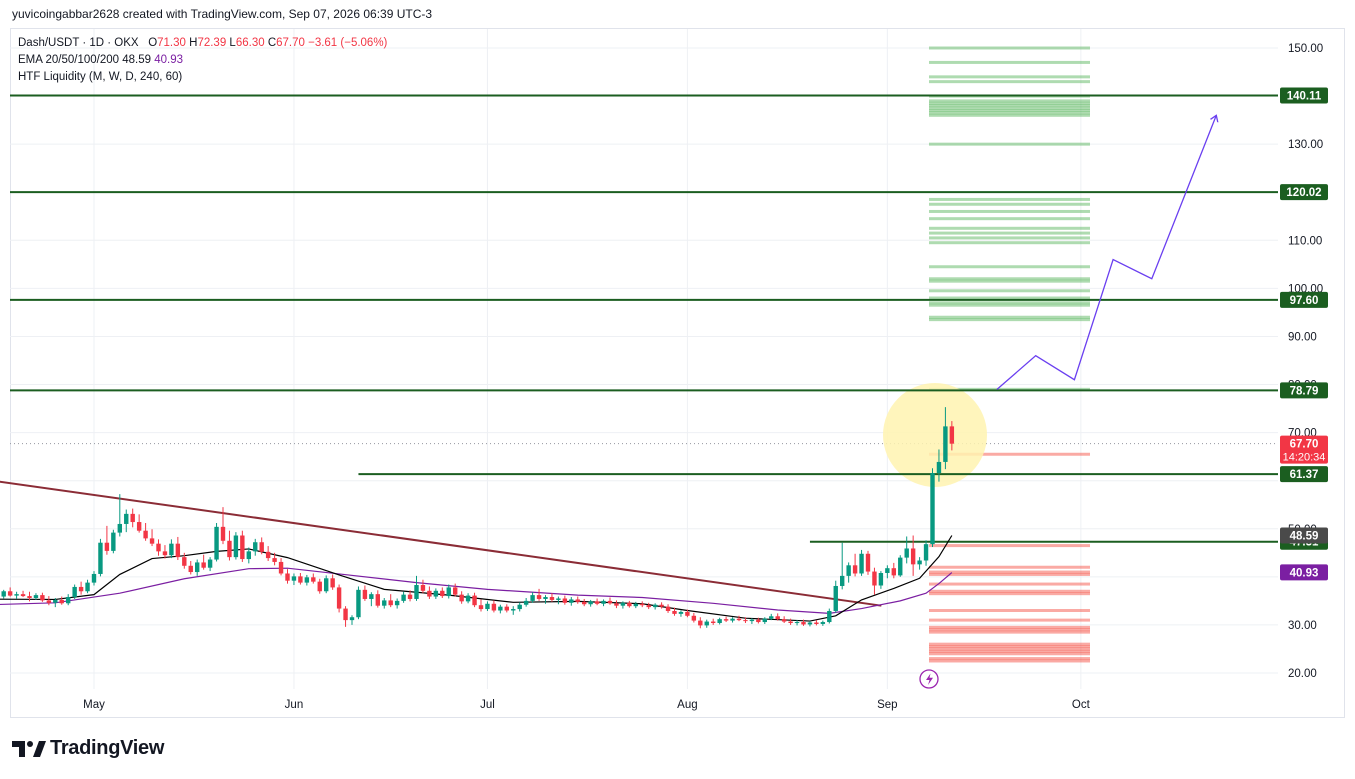  What do you see at coordinates (202, 60) in the screenshot?
I see `legend-ema-row: EMA 20/50/100/200 48.59 40.93` at bounding box center [202, 60].